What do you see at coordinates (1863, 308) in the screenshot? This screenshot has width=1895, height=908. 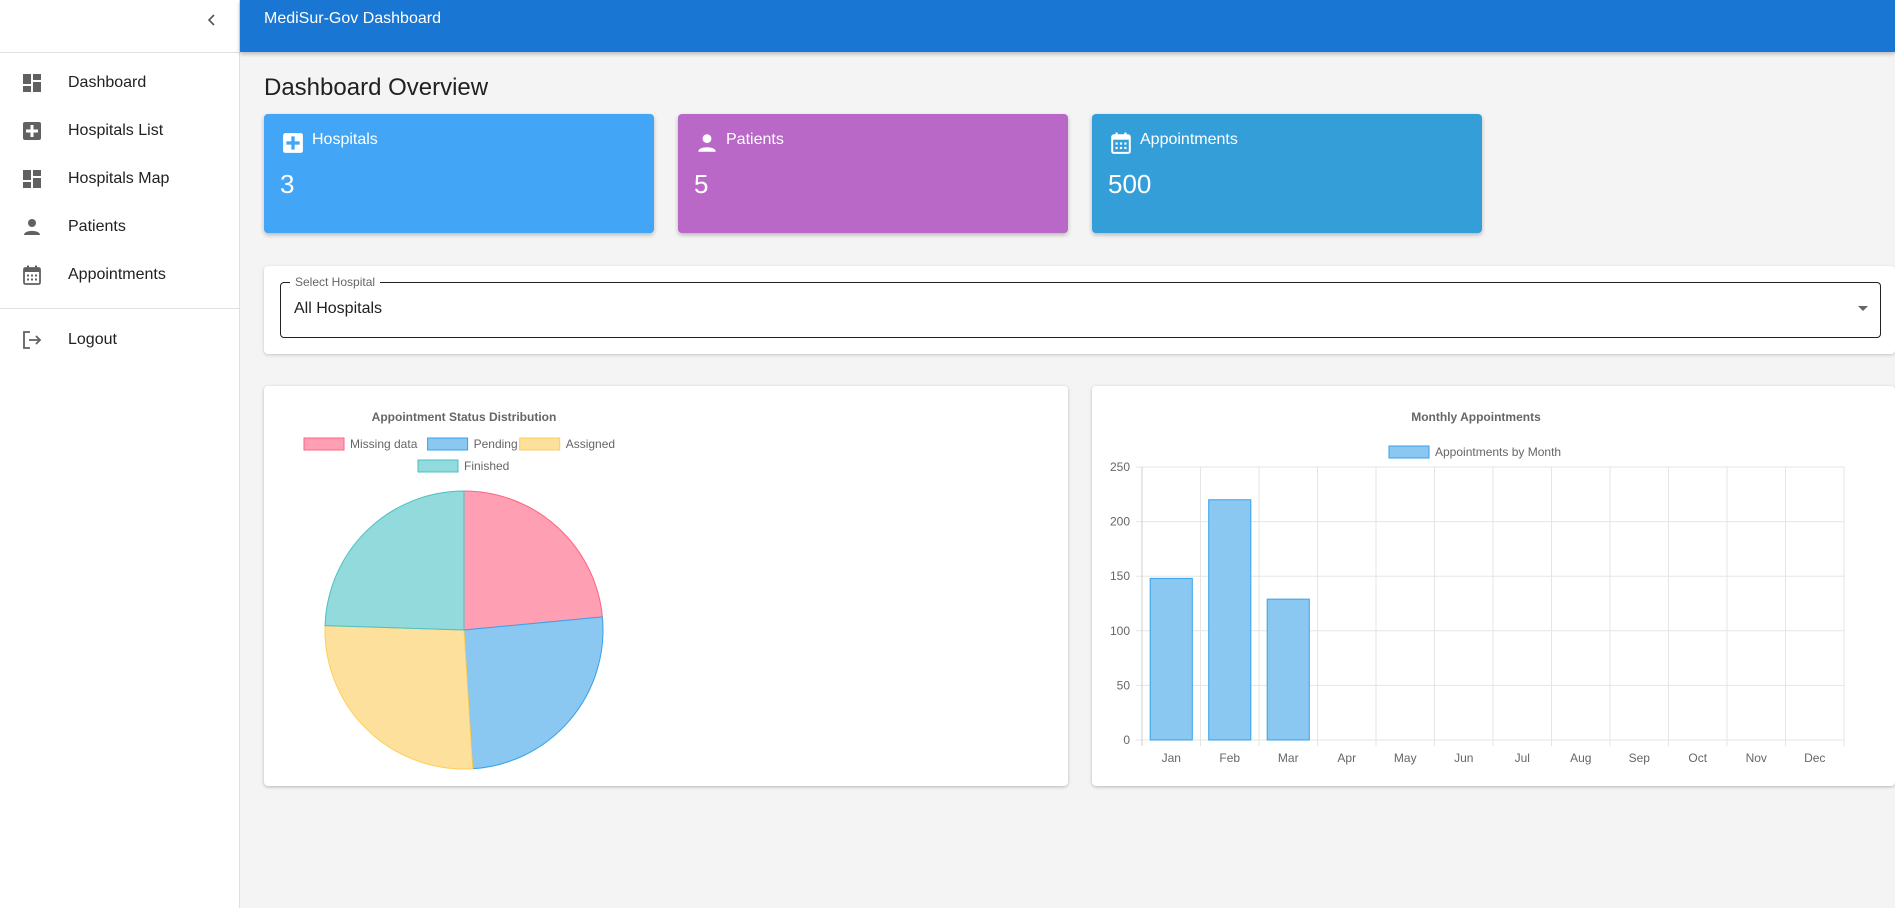 I see `chevron-down-icon` at bounding box center [1863, 308].